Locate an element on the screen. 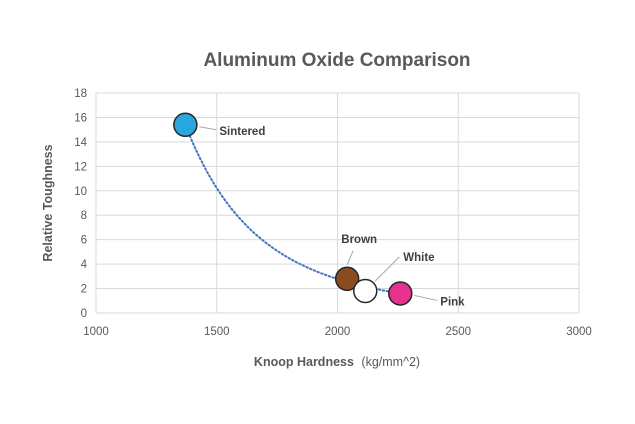 The image size is (635, 424). y-tick-label: 10 is located at coordinates (80, 192).